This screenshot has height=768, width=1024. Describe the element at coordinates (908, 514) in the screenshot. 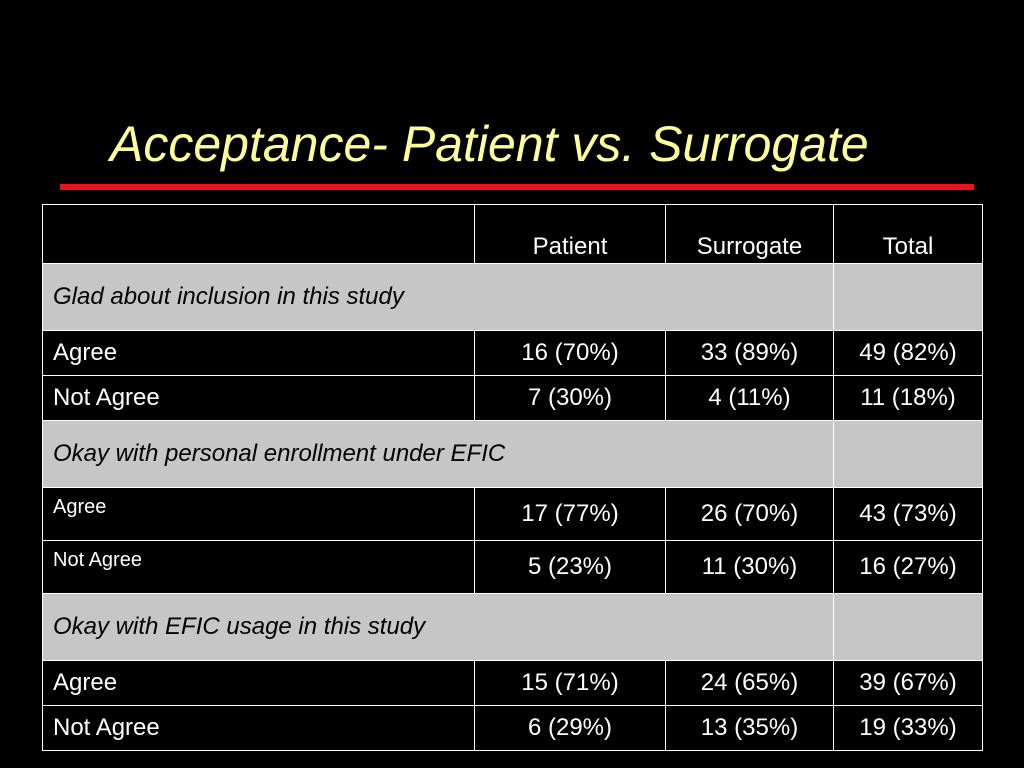

I see `total-value: 43 (73%)` at that location.